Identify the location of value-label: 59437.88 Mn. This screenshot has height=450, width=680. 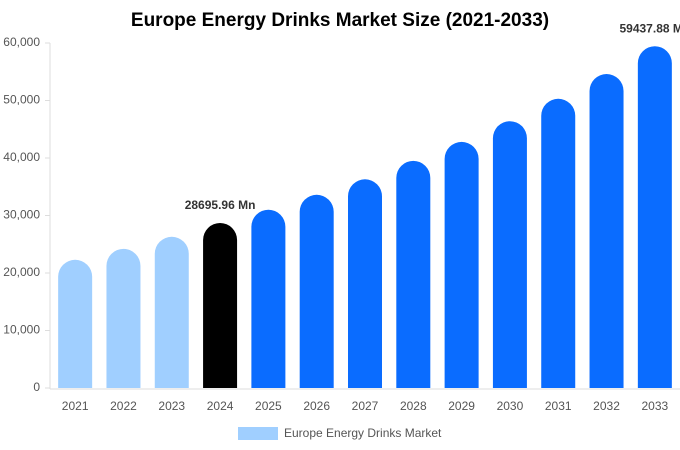
(649, 28).